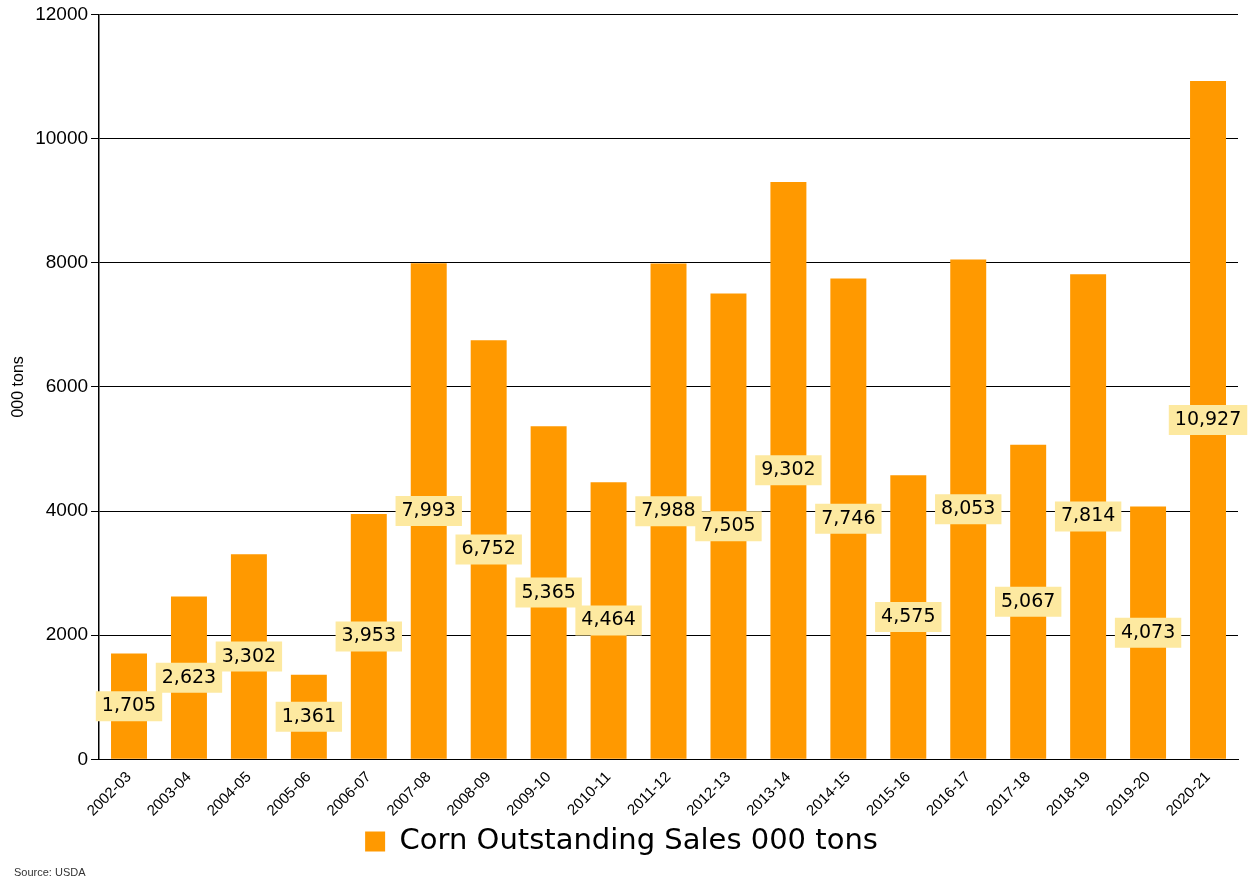 The width and height of the screenshot is (1248, 879). What do you see at coordinates (309, 714) in the screenshot?
I see `data-label: 1,361` at bounding box center [309, 714].